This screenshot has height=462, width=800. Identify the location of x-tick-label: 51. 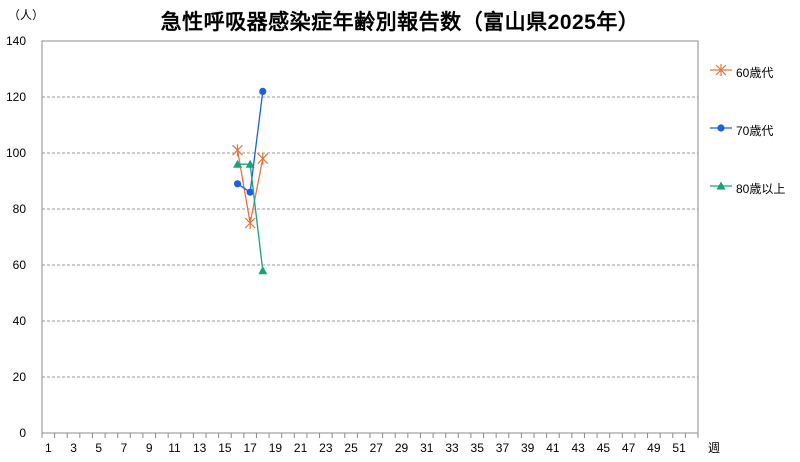
(679, 448).